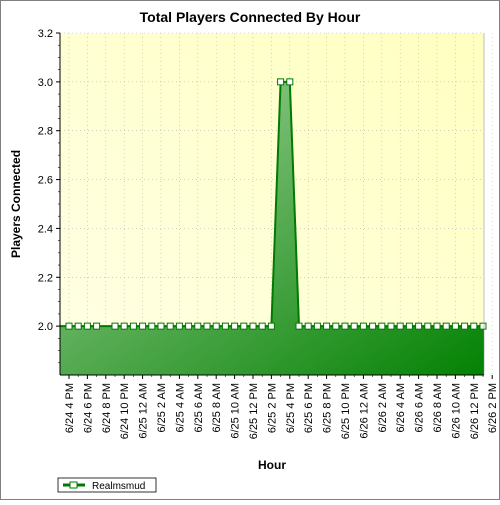 The width and height of the screenshot is (500, 505). What do you see at coordinates (45, 327) in the screenshot?
I see `y-tick-label: 2.0` at bounding box center [45, 327].